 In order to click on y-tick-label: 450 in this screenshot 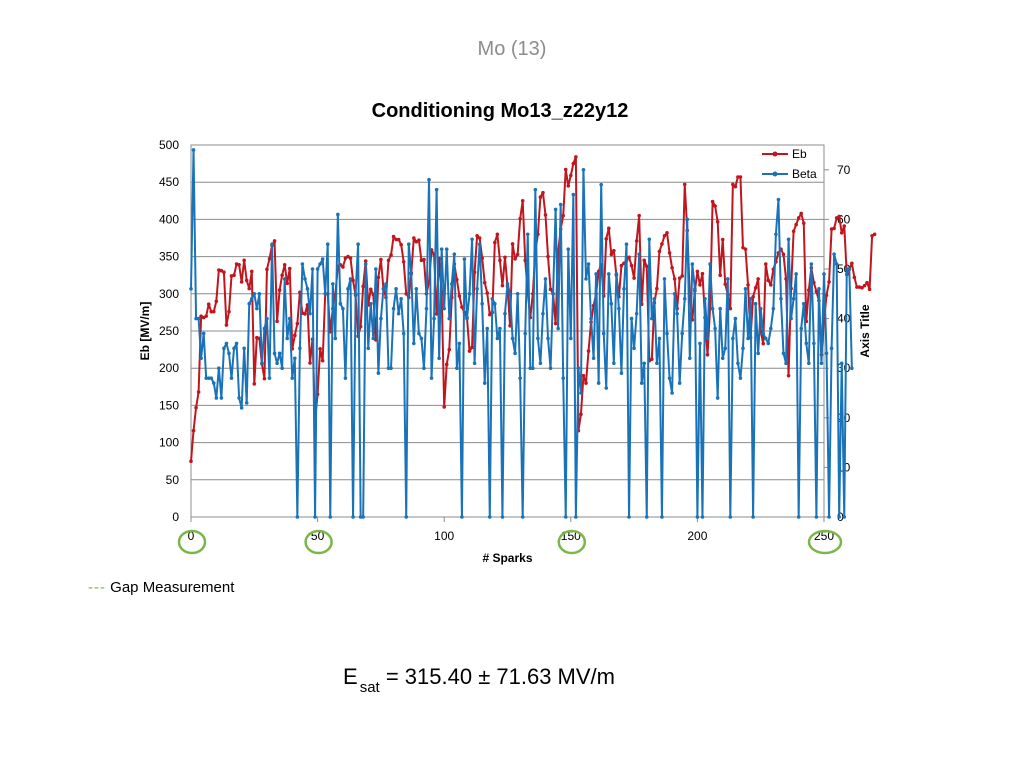, I will do `click(169, 182)`.